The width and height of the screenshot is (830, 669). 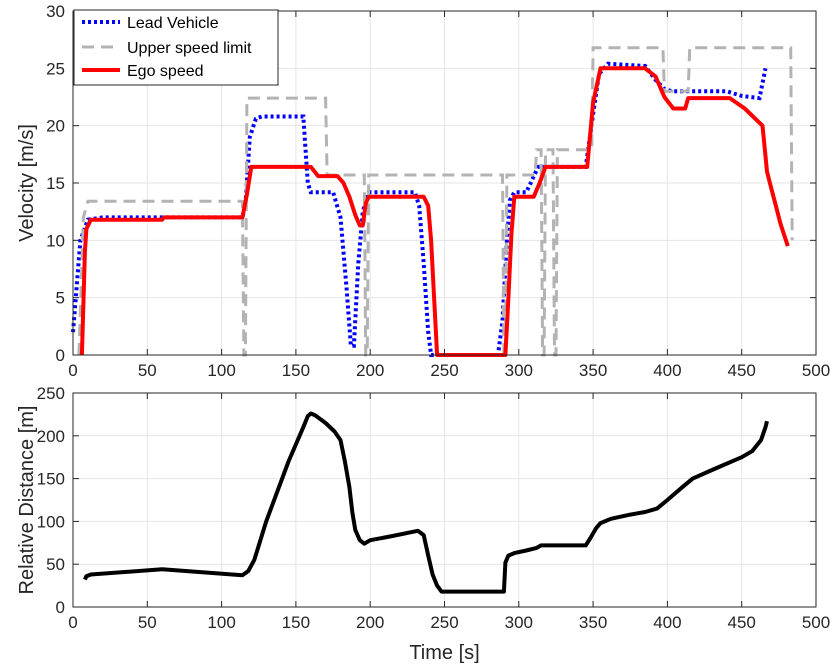 I want to click on velocity-y-axis-label: Velocity [m/s], so click(x=27, y=183).